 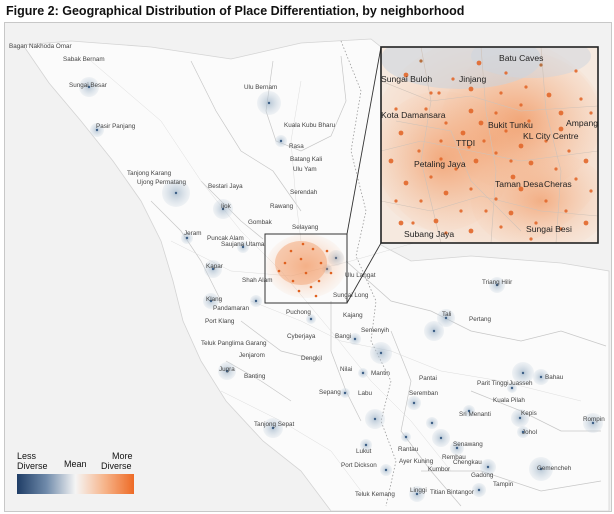 I want to click on inset-label-taman-desa: Taman Desa, so click(x=519, y=184).